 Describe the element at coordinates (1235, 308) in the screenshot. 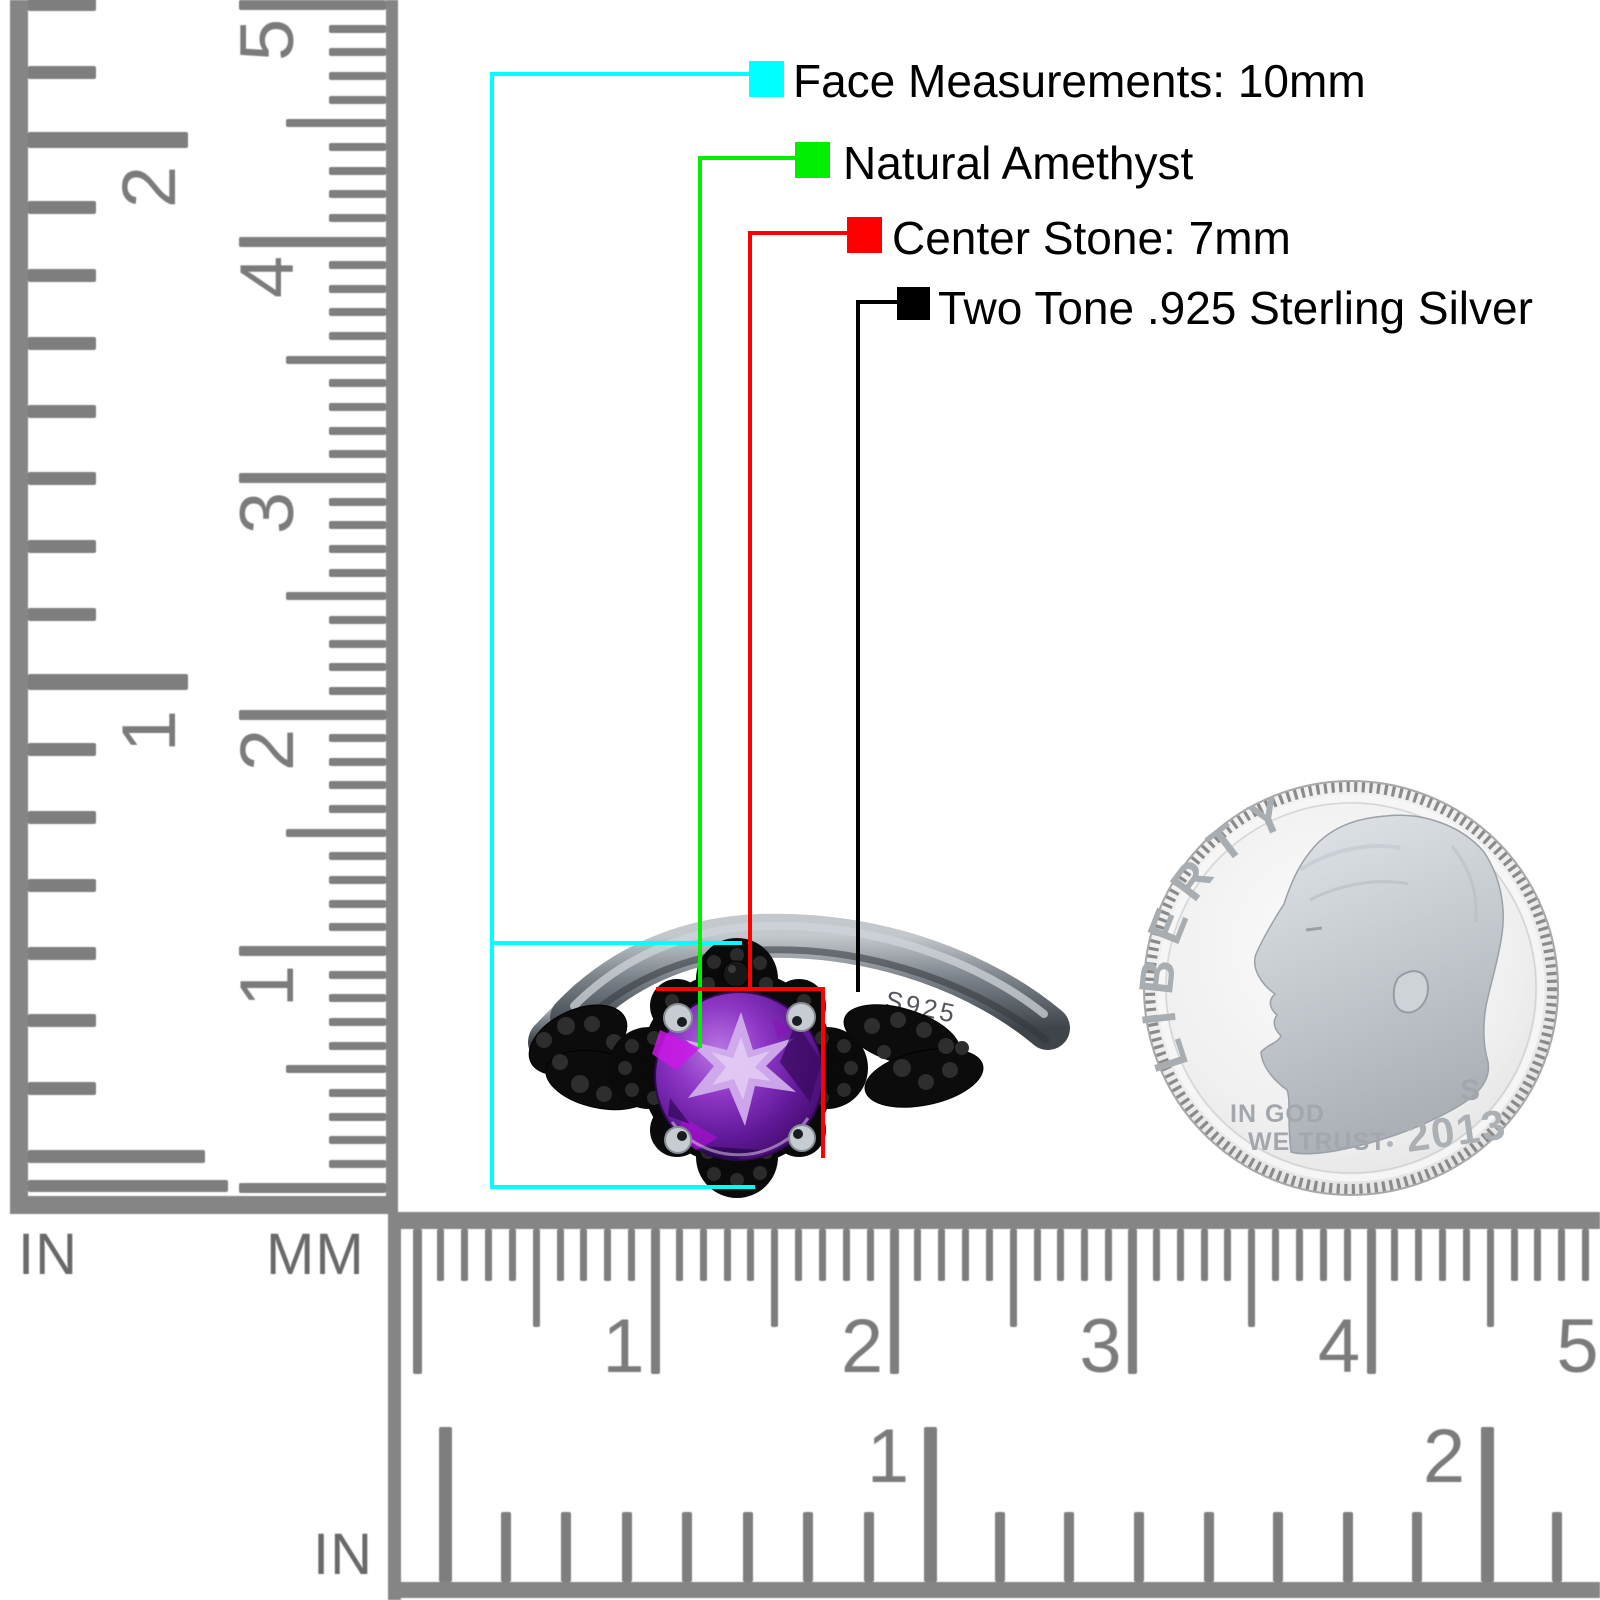

I see `callout-label: Two Tone .925 Sterling Silver` at that location.